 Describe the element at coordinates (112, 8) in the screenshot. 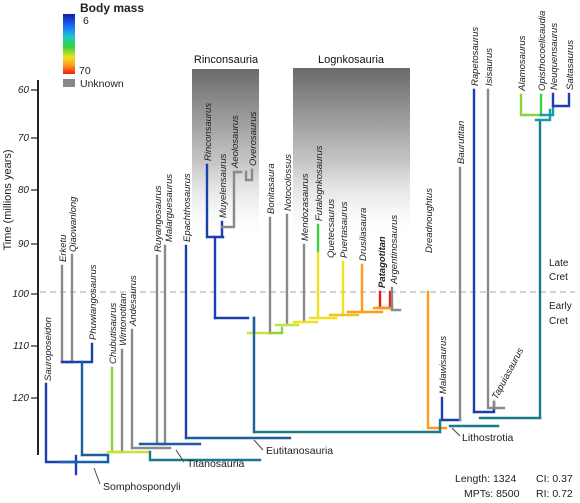

I see `legend-title: Body mass` at that location.